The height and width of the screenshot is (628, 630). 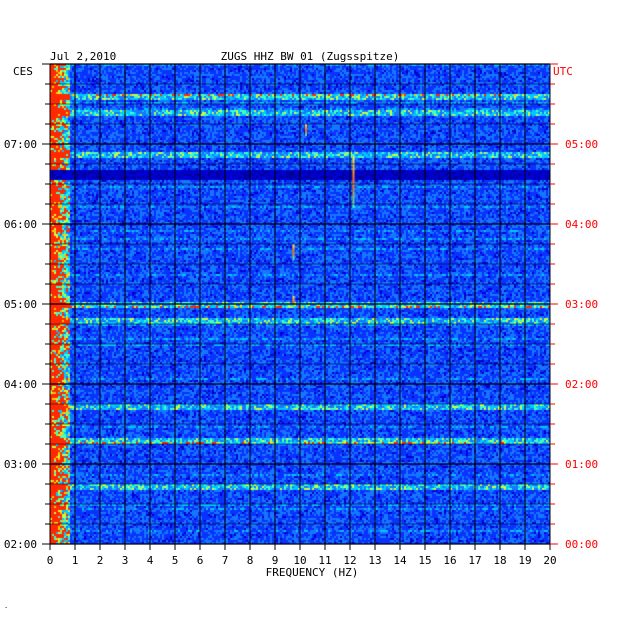 I want to click on right-time-tick-label: 00:00, so click(x=581, y=544).